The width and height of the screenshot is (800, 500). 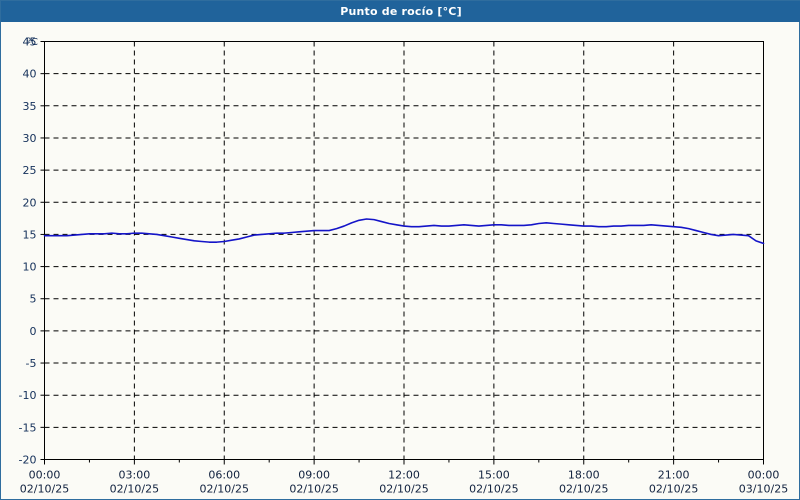 I want to click on y-axis-tick-label: 45, so click(x=30, y=42).